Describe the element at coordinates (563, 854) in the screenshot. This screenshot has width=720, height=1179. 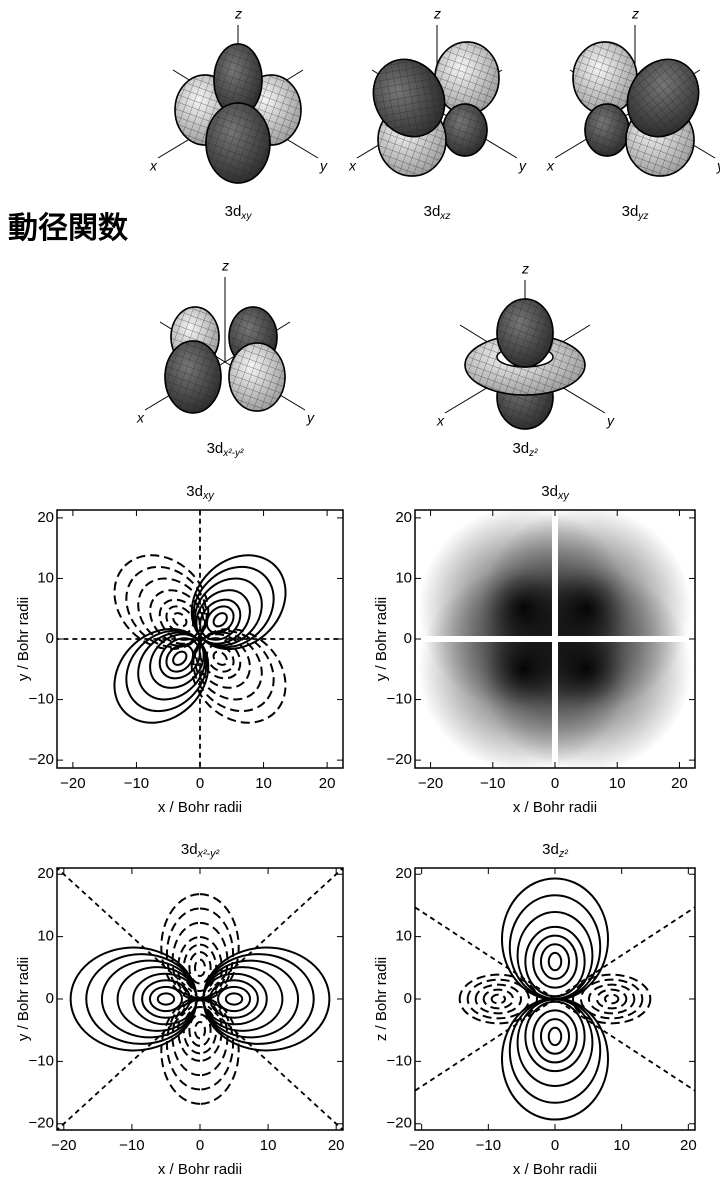
I see `label-sub: z²` at that location.